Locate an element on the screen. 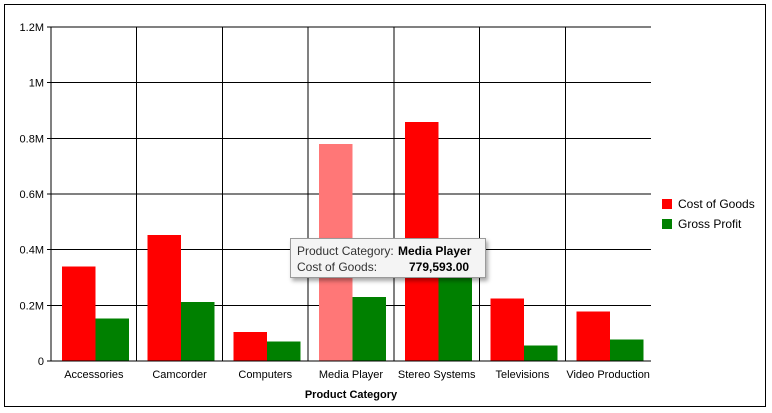 This screenshot has width=772, height=413. y-tick-label: 0.6M is located at coordinates (32, 195).